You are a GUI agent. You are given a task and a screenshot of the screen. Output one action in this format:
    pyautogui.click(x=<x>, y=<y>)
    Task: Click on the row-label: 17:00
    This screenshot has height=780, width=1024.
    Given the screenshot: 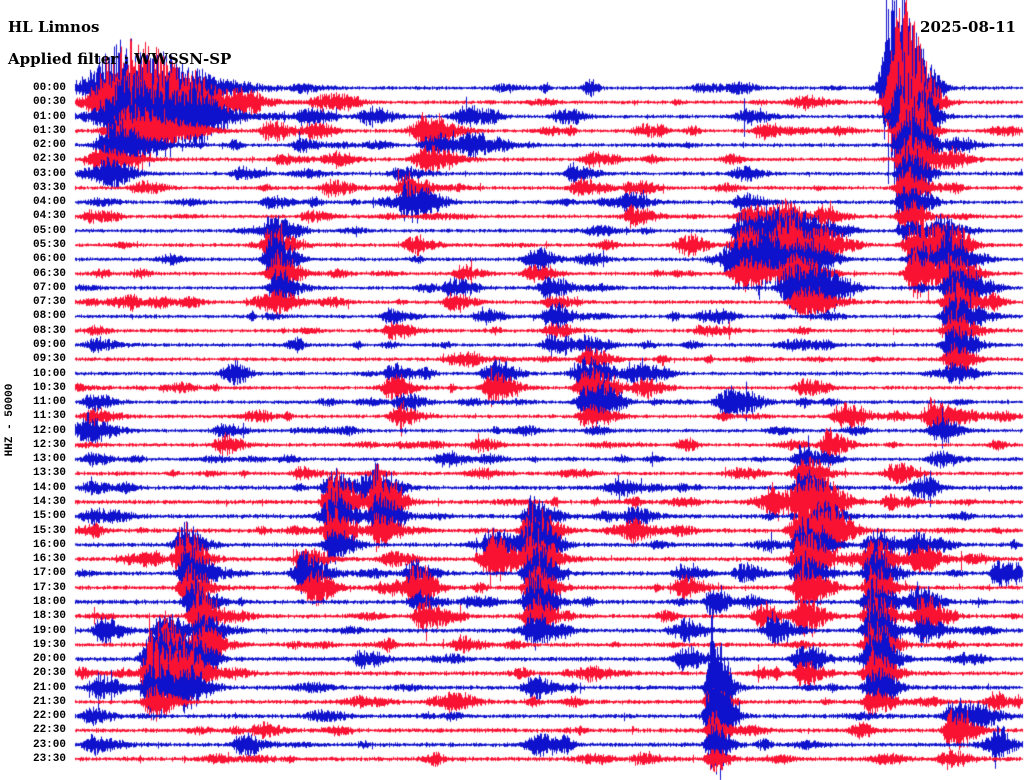 What is the action you would take?
    pyautogui.click(x=49, y=573)
    